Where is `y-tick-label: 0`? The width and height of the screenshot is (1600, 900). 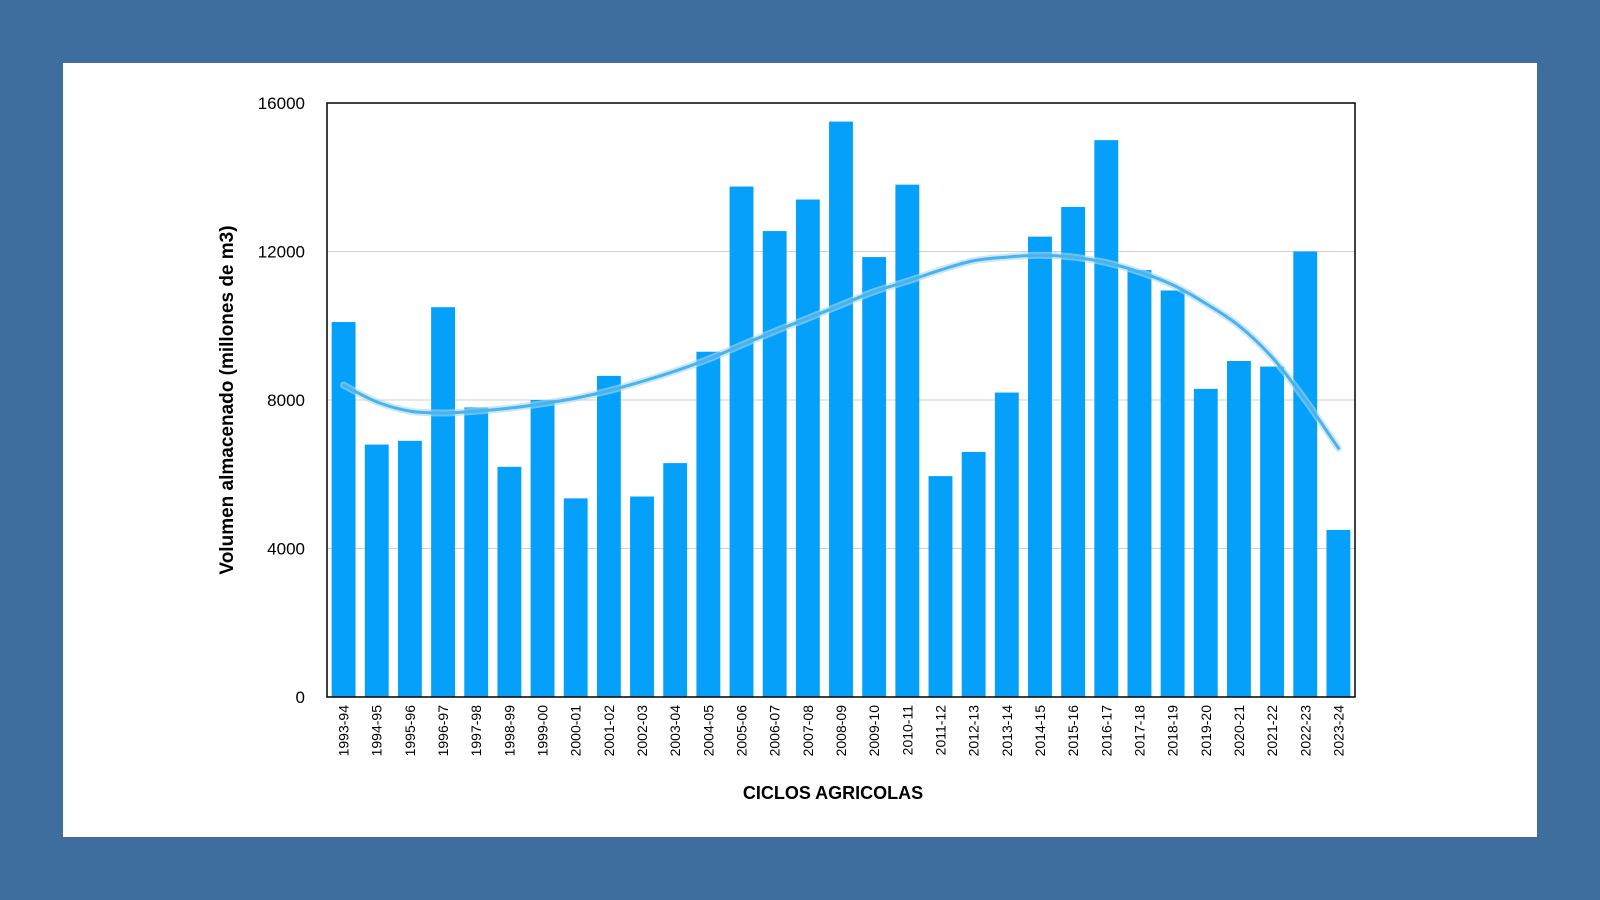 y-tick-label: 0 is located at coordinates (300, 697).